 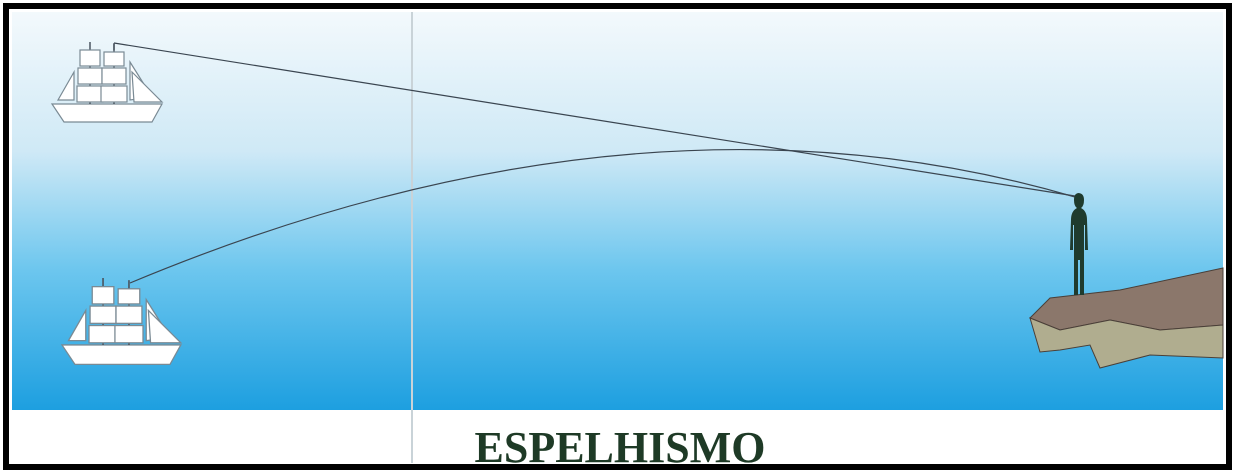 I want to click on cliff-face, so click(x=1126, y=343).